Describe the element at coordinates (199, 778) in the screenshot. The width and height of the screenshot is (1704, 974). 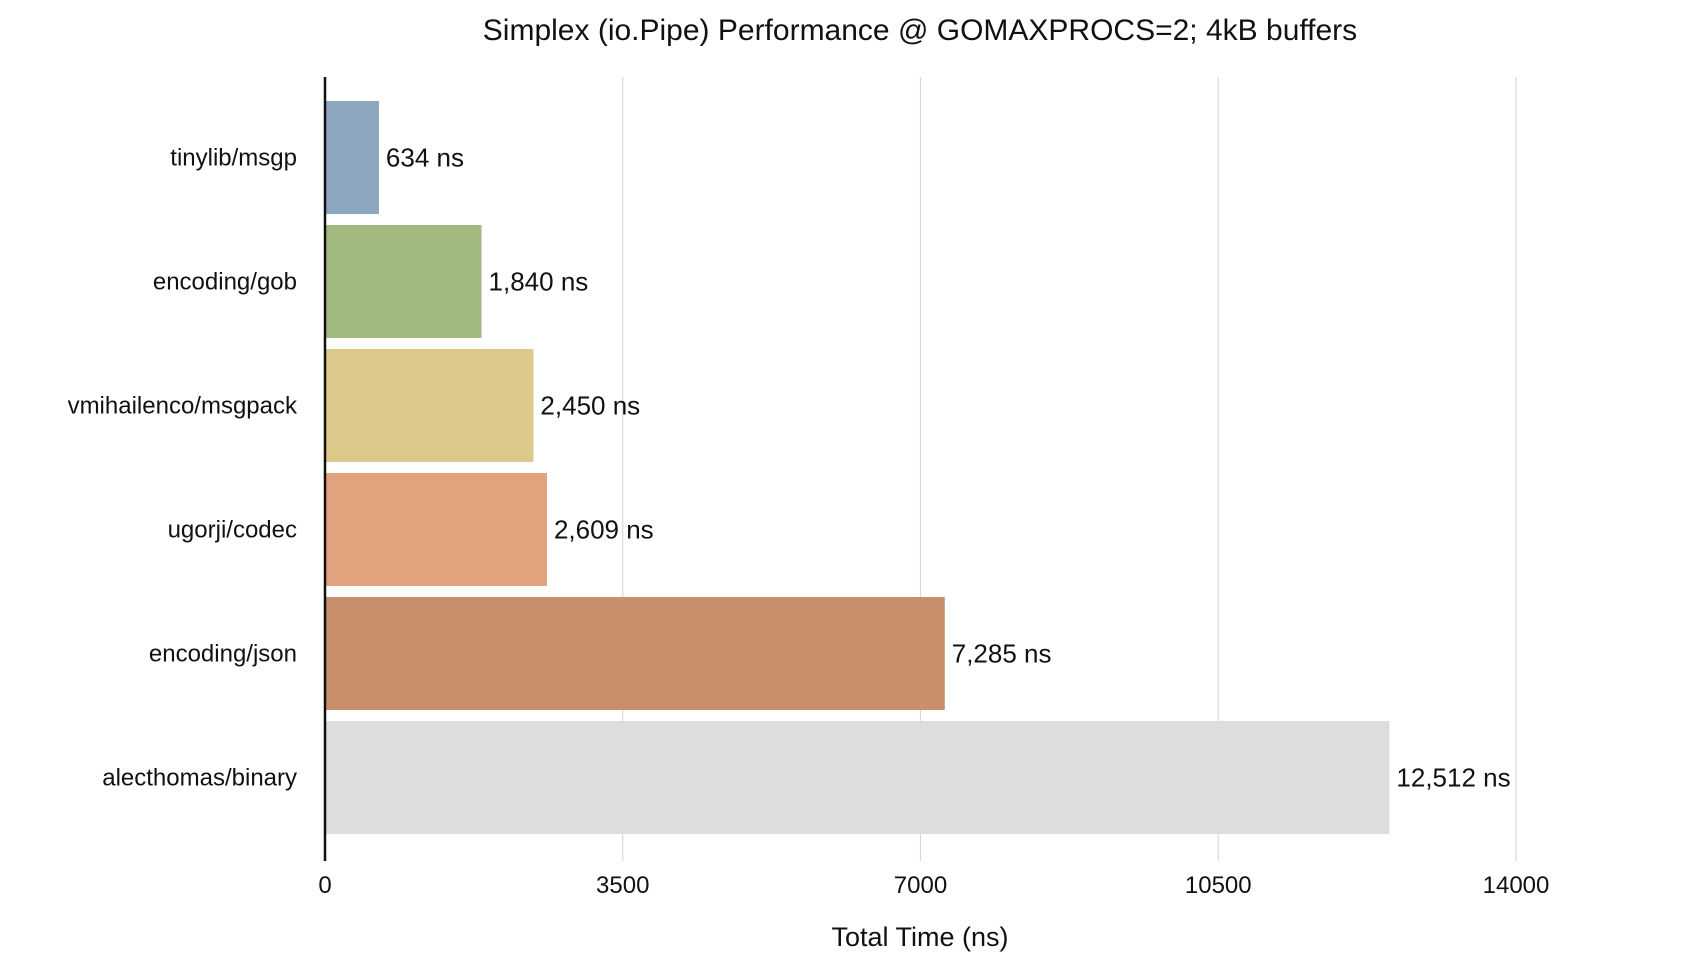
I see `category-label-alecthomas-binary: alecthomas/binary` at that location.